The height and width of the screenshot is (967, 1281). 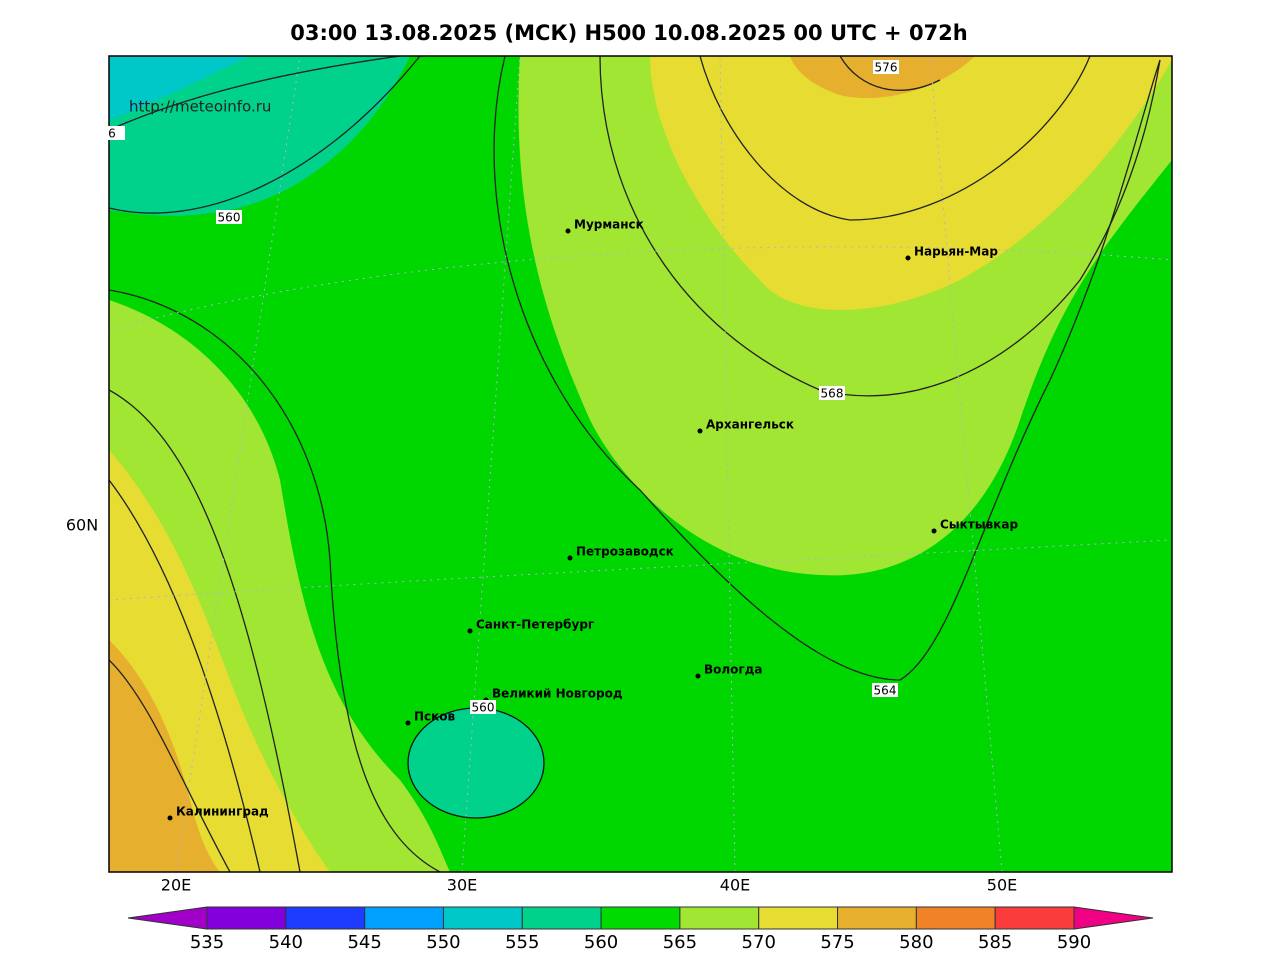 What do you see at coordinates (82, 525) in the screenshot?
I see `lat-label: 60N` at bounding box center [82, 525].